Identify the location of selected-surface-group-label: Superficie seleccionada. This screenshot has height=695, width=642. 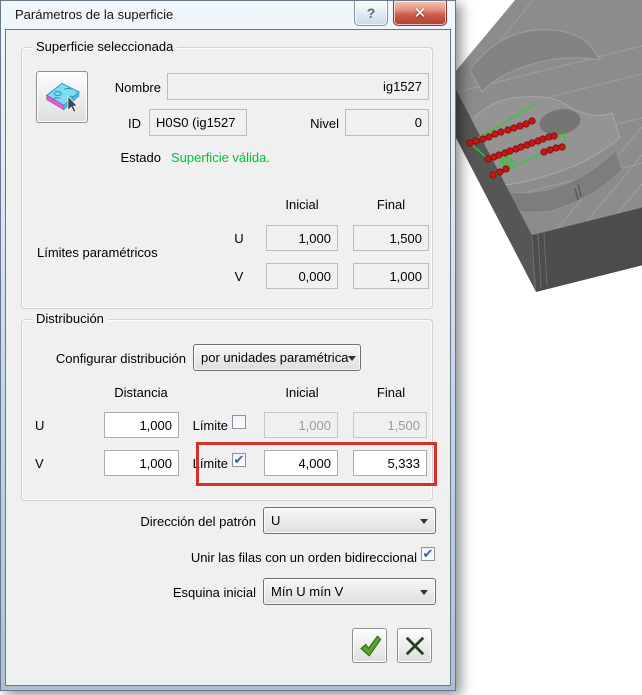
(105, 46).